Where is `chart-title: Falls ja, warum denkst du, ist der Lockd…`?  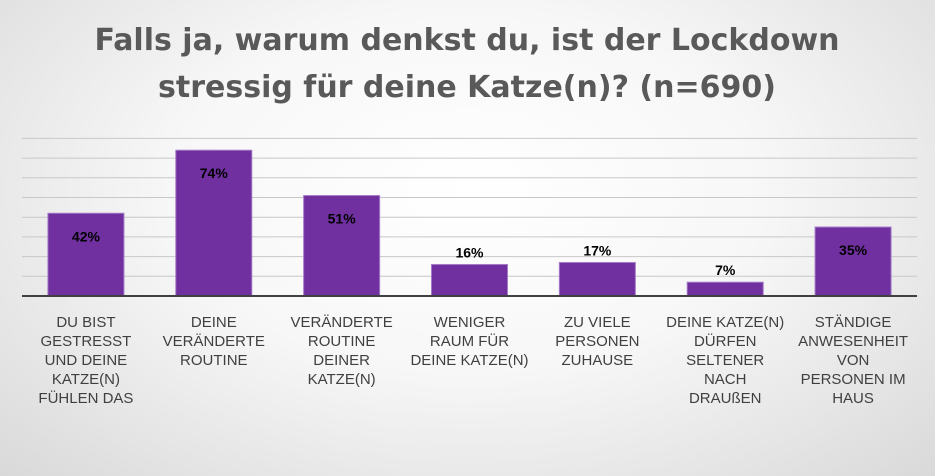 chart-title: Falls ja, warum denkst du, ist der Lockd… is located at coordinates (466, 64).